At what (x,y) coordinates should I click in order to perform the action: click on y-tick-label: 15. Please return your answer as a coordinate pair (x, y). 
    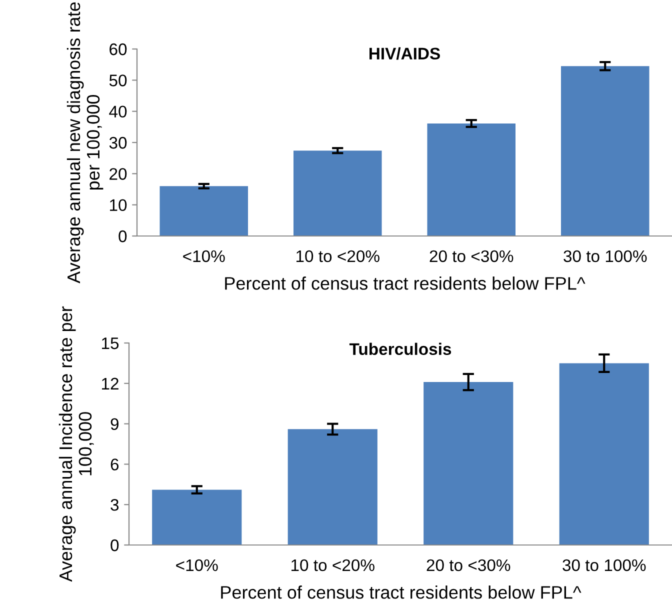
    Looking at the image, I should click on (110, 344).